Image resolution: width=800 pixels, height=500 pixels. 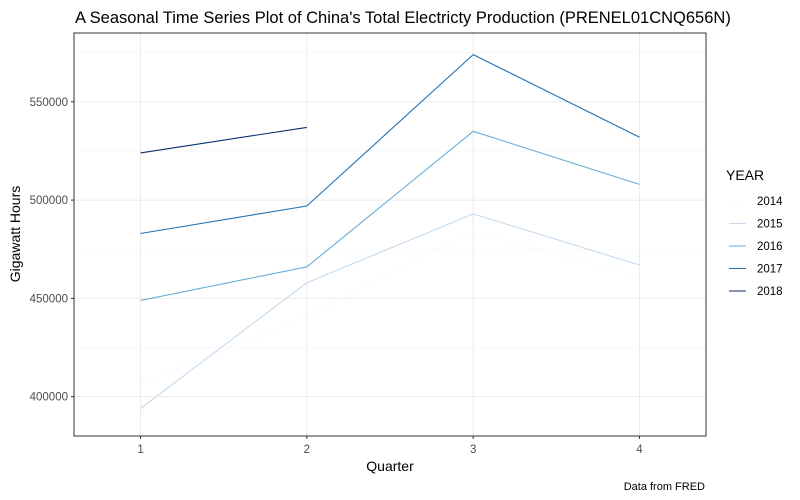 I want to click on legend-label-2016: 2016, so click(x=770, y=247).